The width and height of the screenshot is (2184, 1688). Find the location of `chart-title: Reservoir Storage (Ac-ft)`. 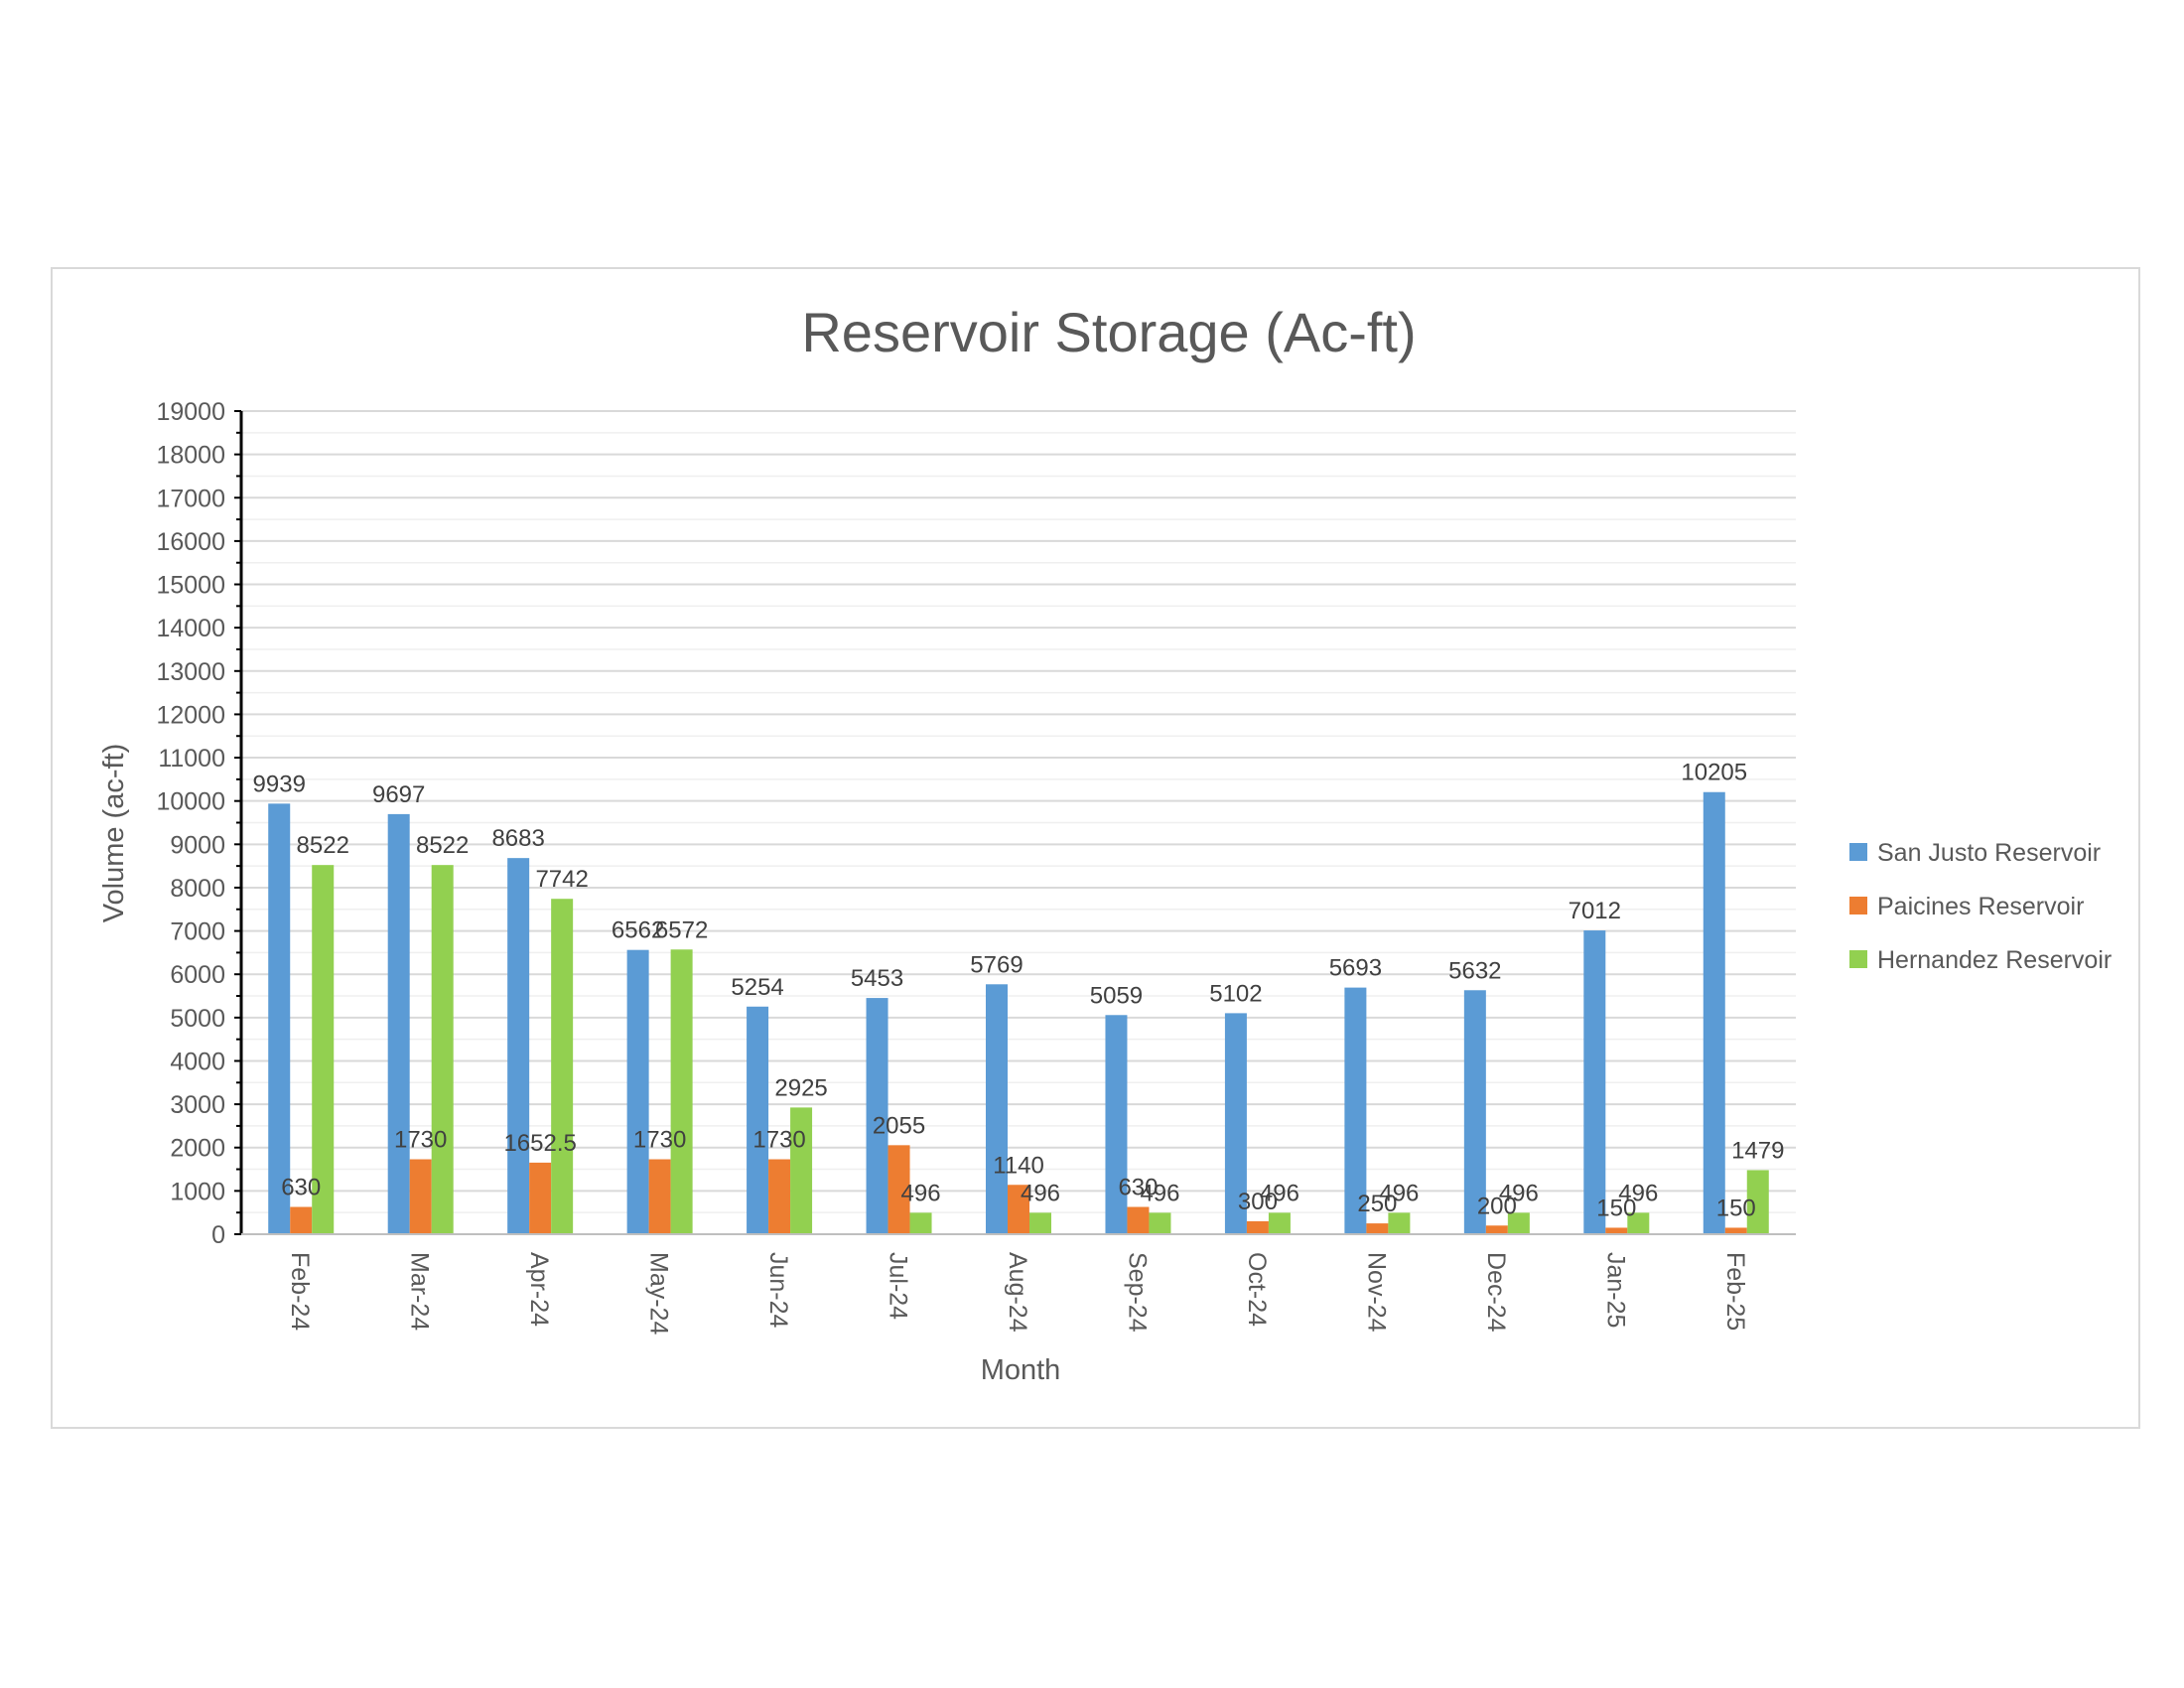

chart-title: Reservoir Storage (Ac-ft) is located at coordinates (1108, 332).